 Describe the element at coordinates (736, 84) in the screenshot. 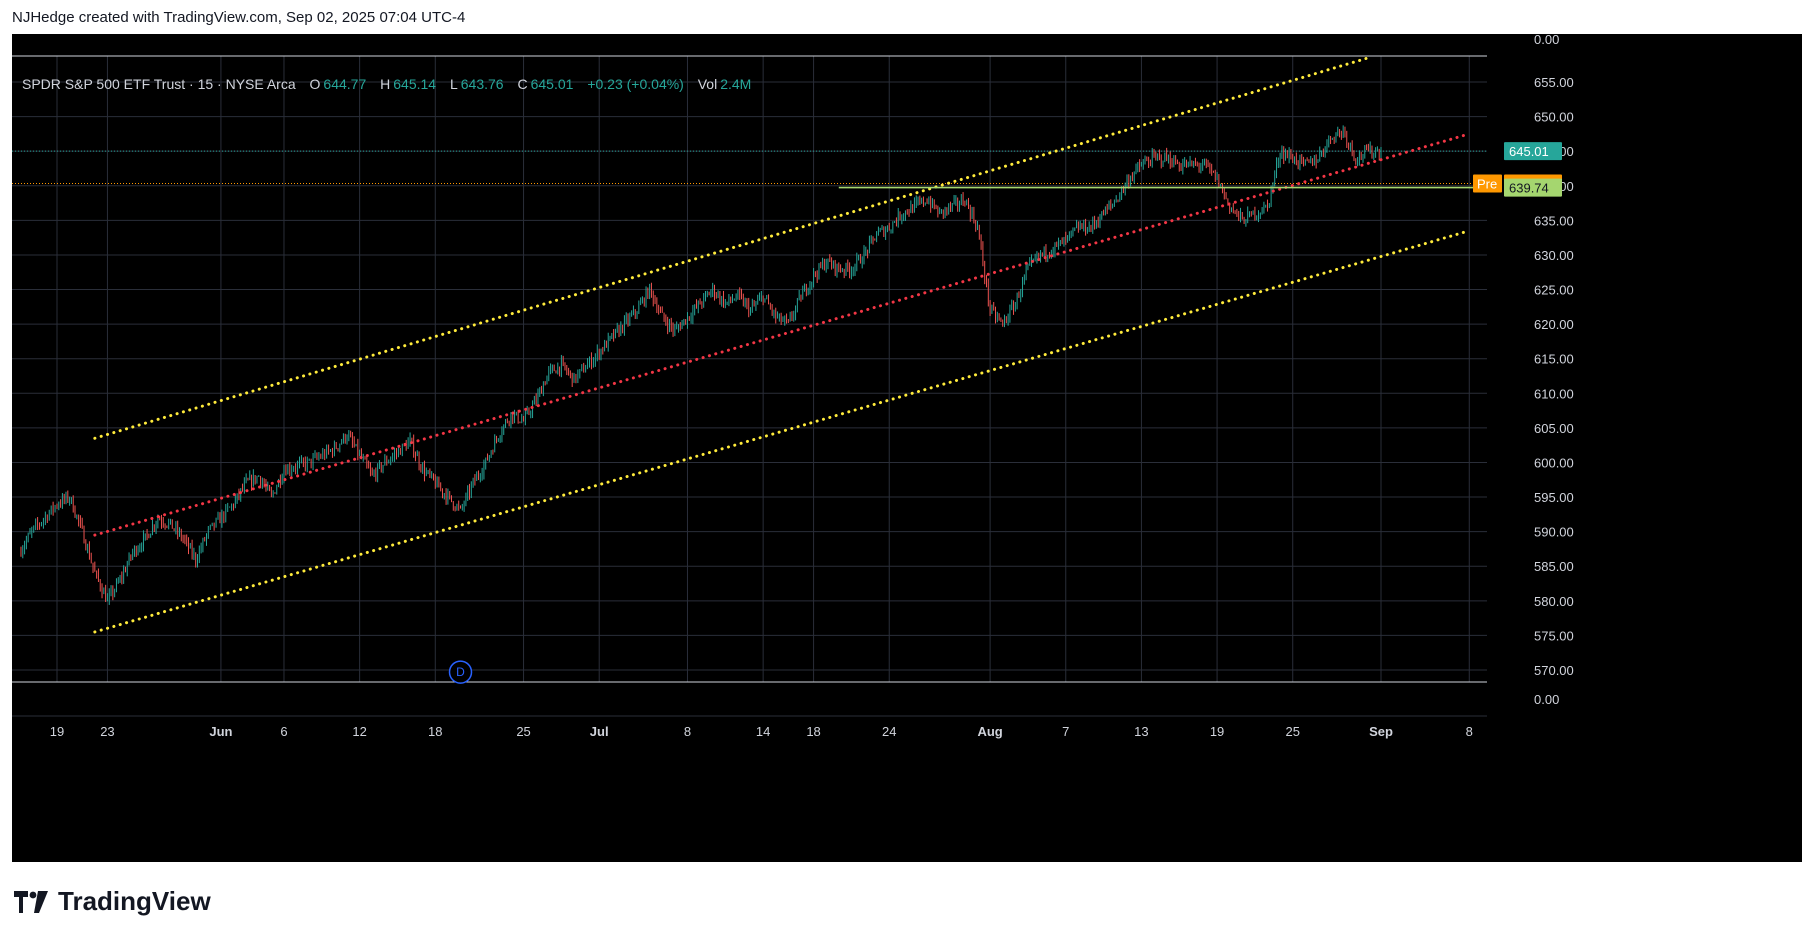

I see `volume-value: 2.4M` at that location.